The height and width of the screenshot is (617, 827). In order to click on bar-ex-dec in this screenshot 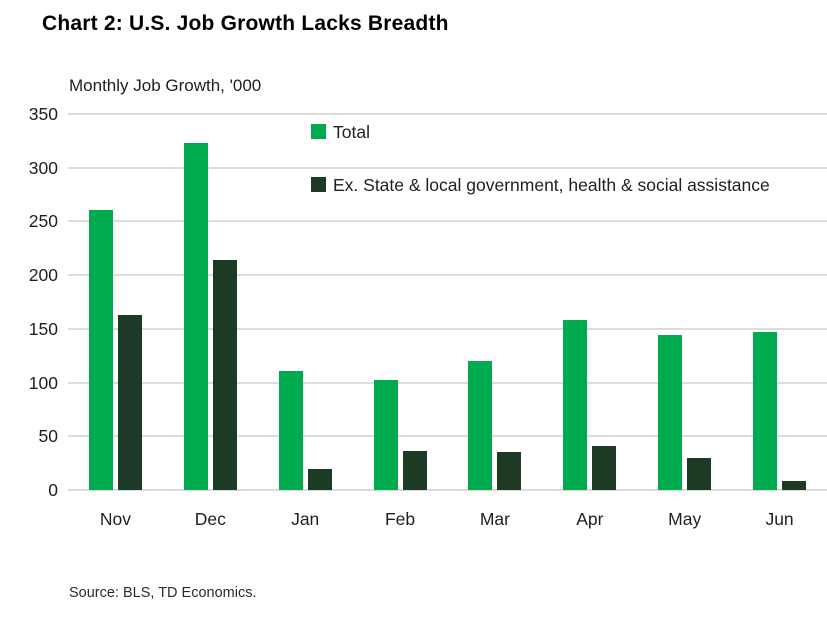, I will do `click(224, 375)`.